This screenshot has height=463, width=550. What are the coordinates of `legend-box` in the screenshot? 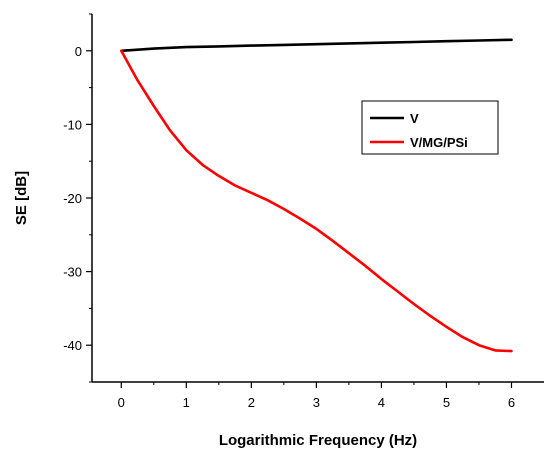 It's located at (430, 127).